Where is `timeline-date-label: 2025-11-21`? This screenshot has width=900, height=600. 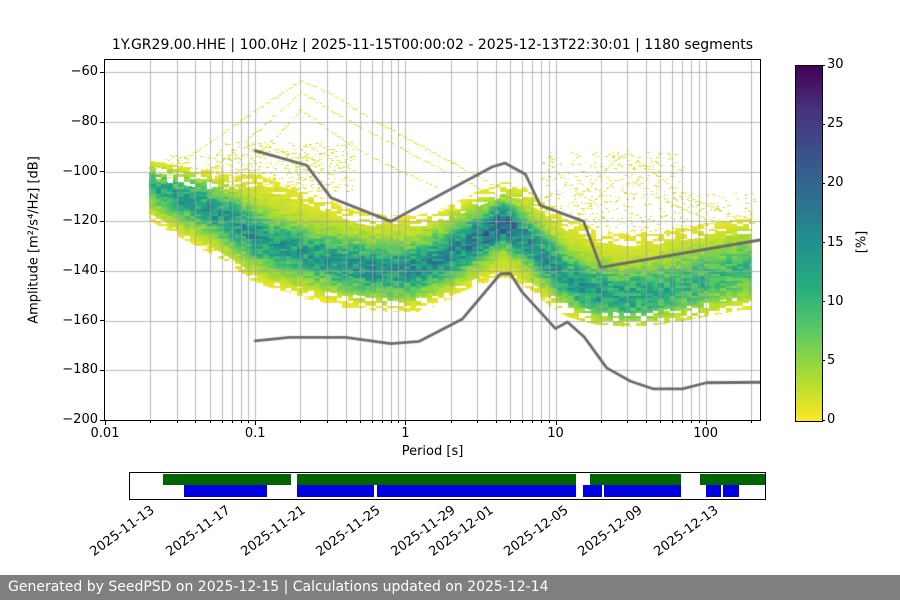
timeline-date-label: 2025-11-21 is located at coordinates (273, 531).